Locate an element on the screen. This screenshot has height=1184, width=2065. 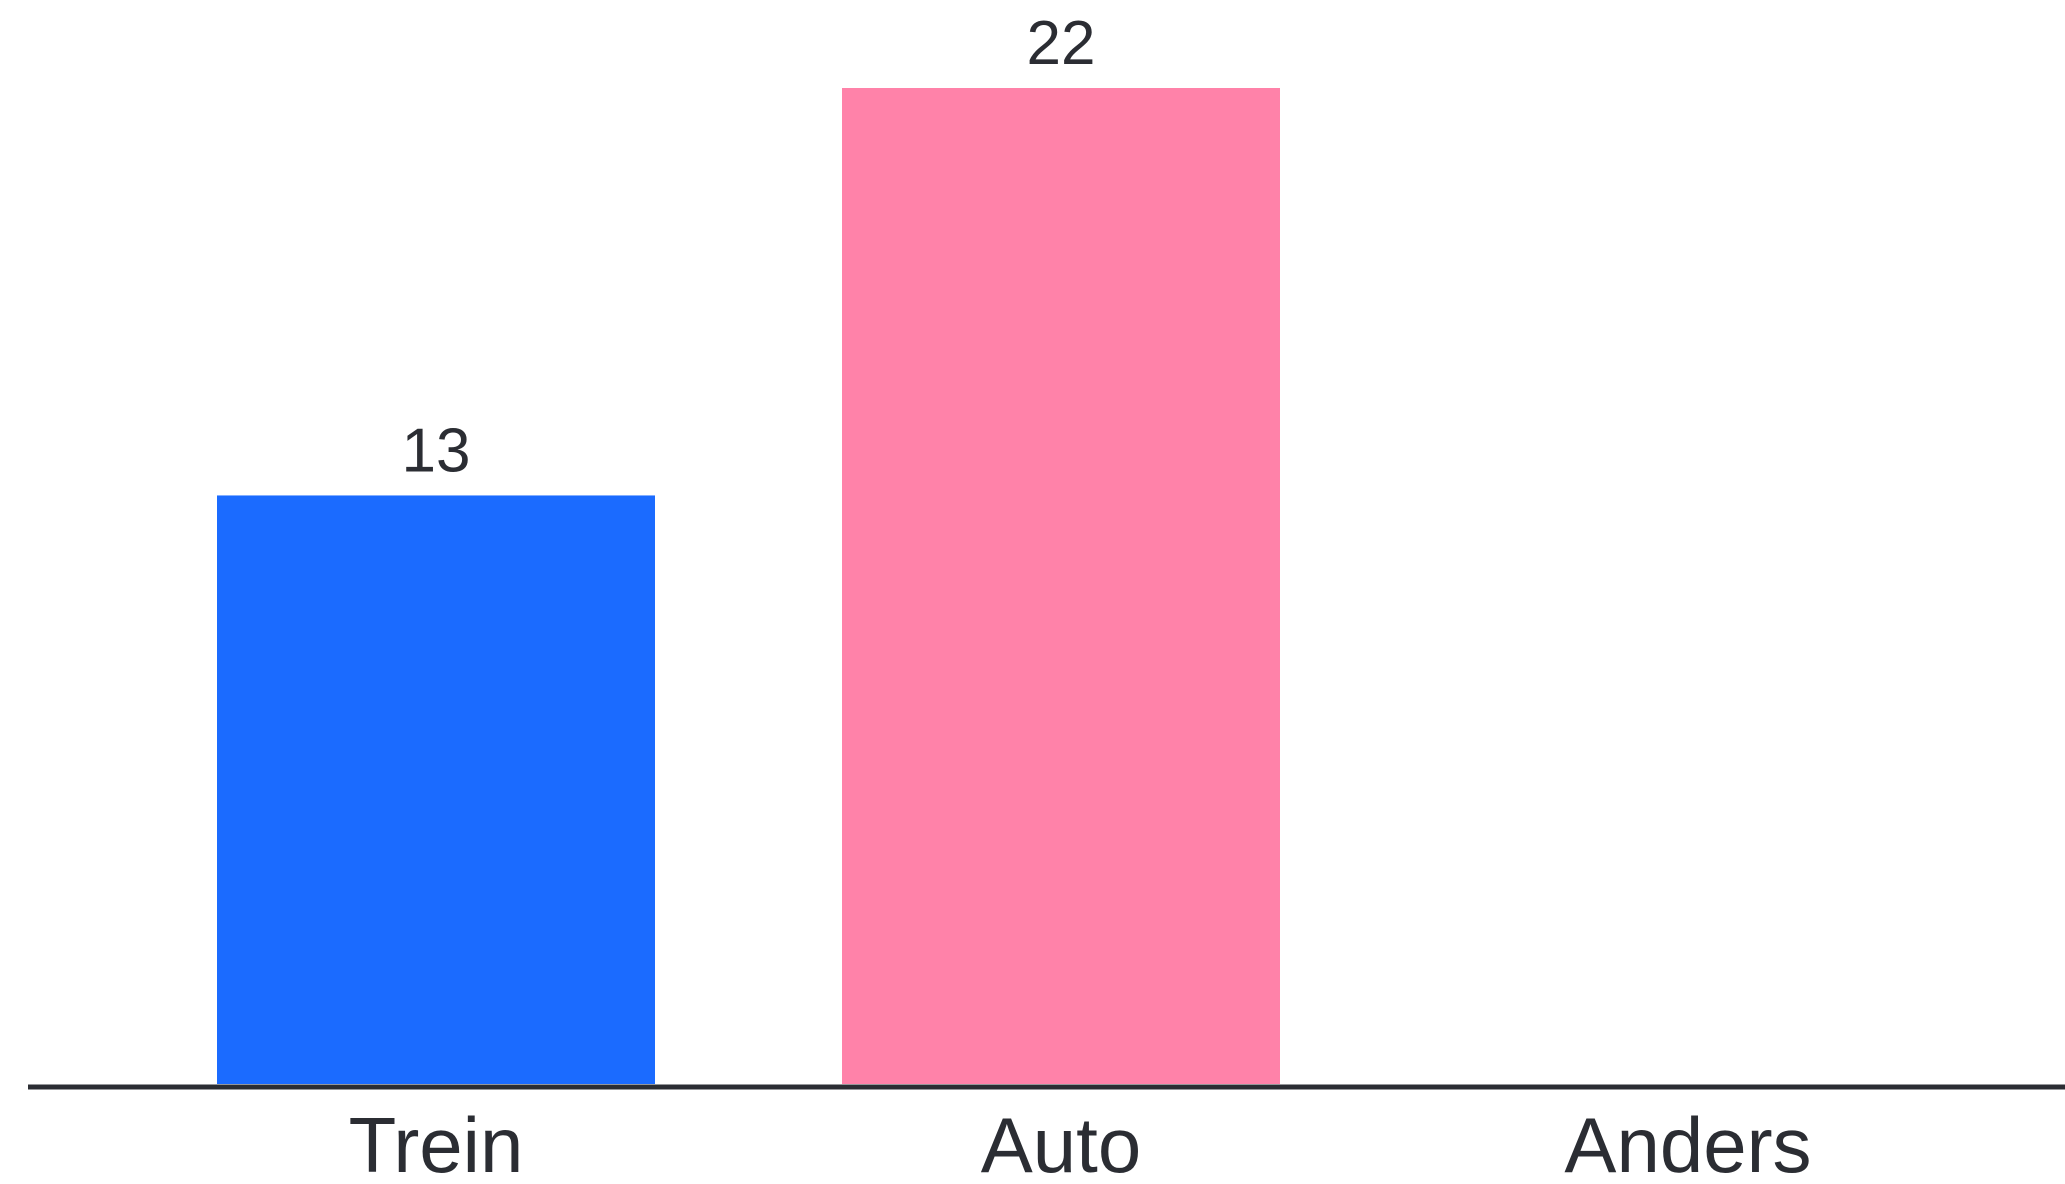
bar-trein is located at coordinates (436, 789).